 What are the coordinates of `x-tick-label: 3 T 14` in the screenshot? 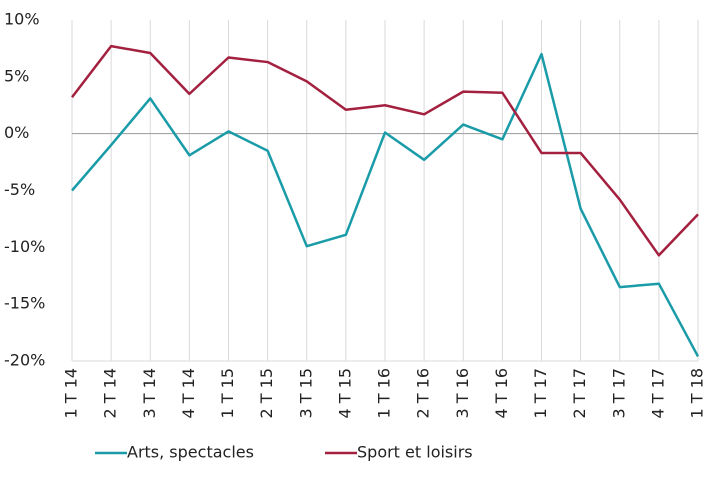 It's located at (149, 393).